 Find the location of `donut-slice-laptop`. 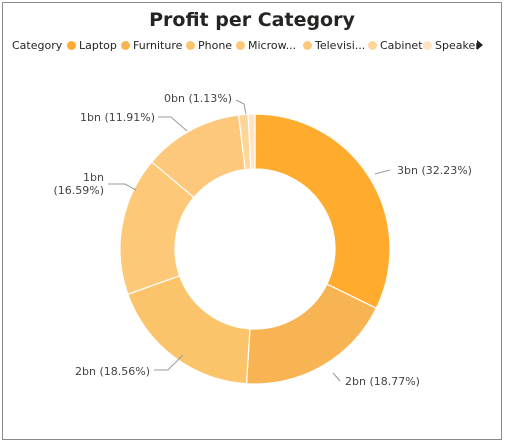

donut-slice-laptop is located at coordinates (322, 211).